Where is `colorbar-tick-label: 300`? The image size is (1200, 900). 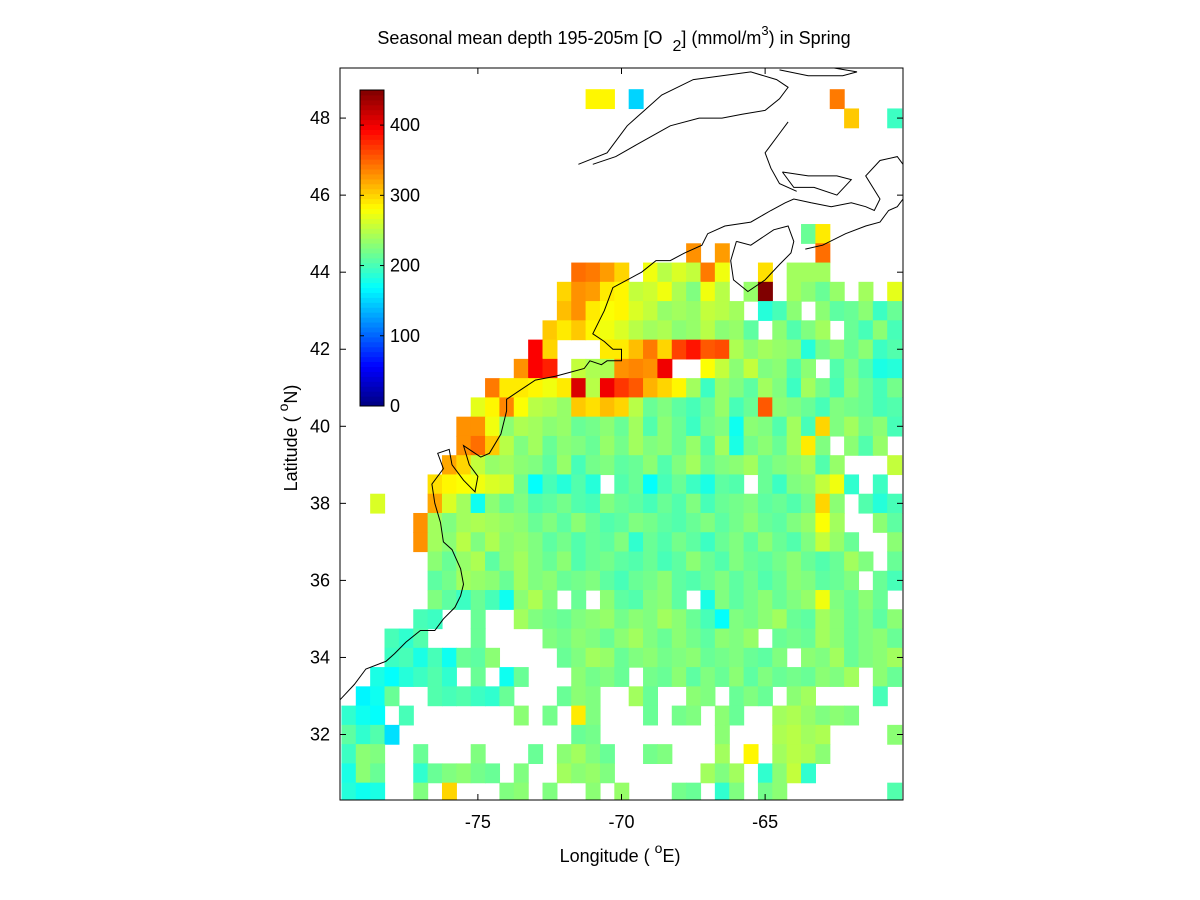 colorbar-tick-label: 300 is located at coordinates (405, 195).